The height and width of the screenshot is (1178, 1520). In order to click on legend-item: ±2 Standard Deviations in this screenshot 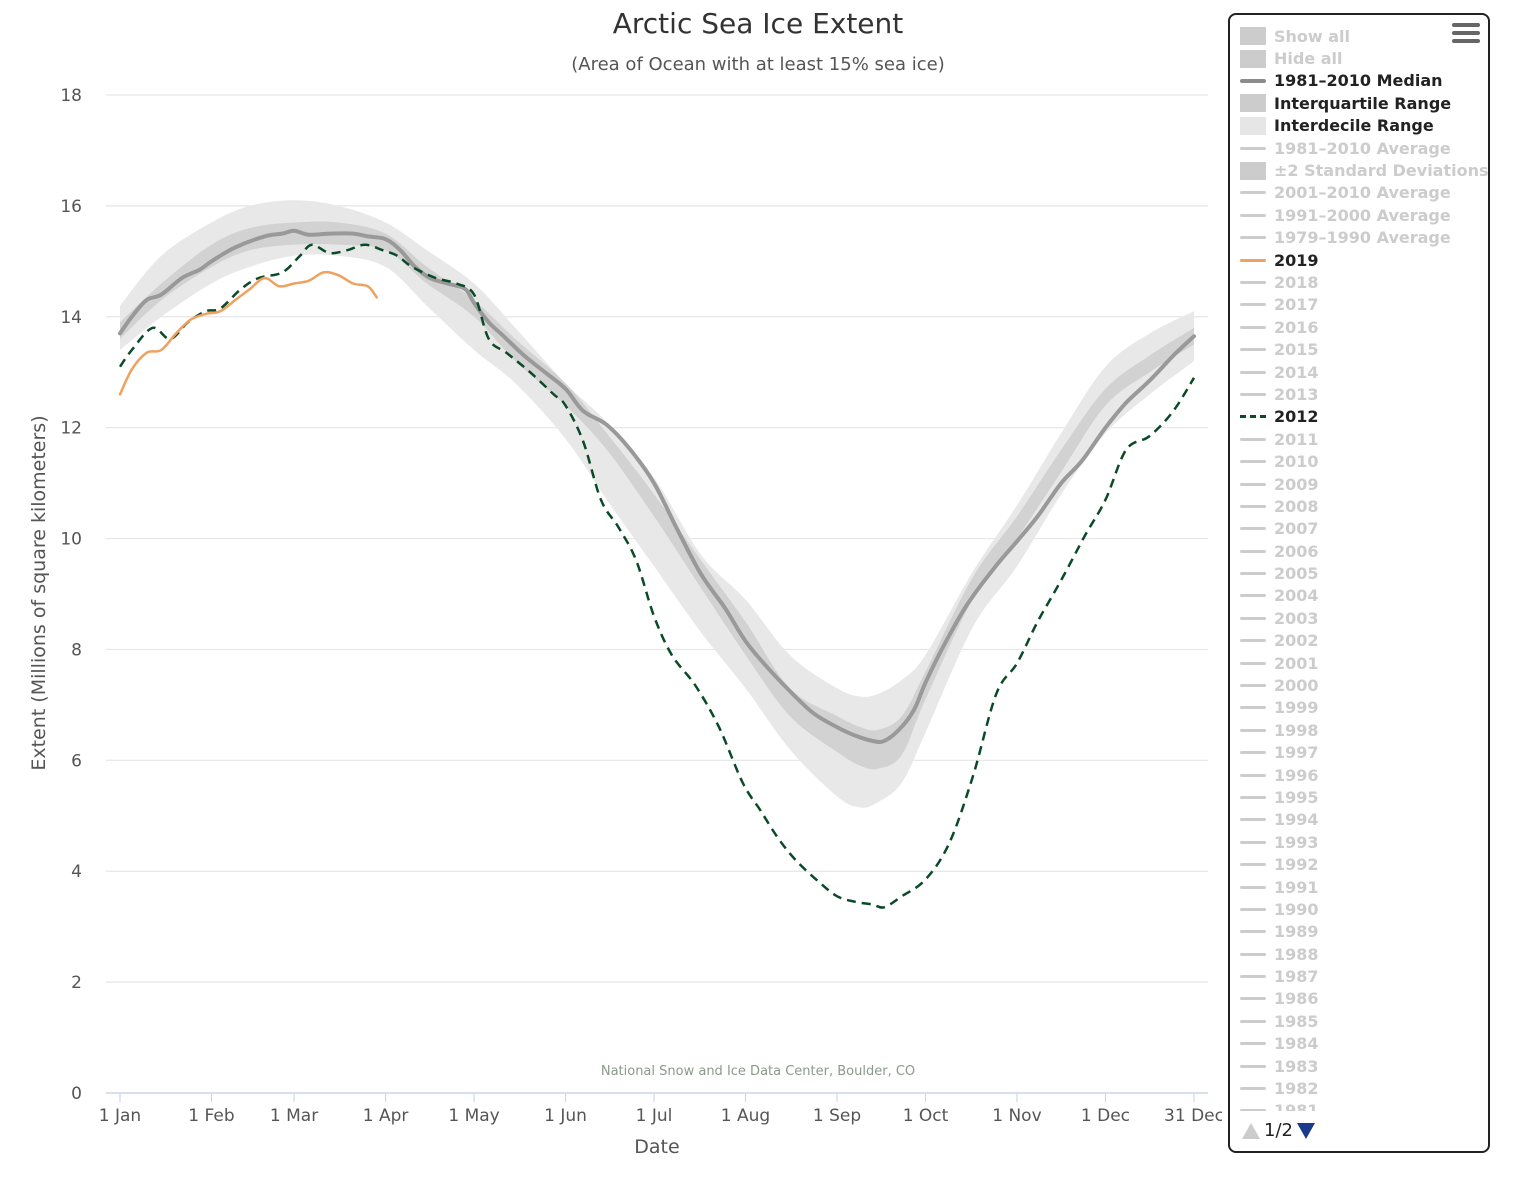, I will do `click(1364, 170)`.